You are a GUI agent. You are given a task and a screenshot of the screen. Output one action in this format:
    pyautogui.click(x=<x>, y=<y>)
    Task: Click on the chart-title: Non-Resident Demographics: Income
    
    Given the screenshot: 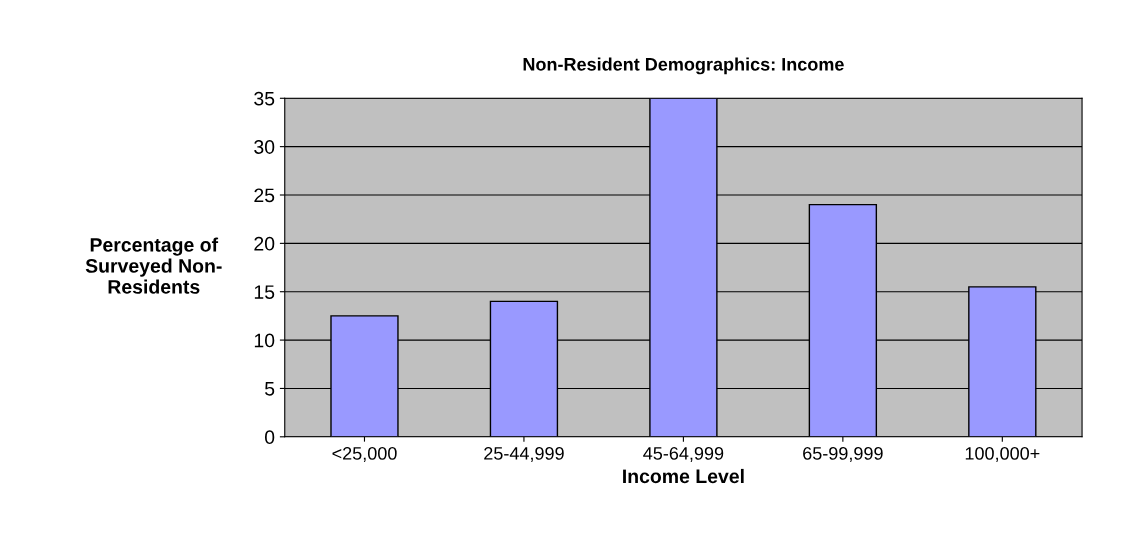 What is the action you would take?
    pyautogui.click(x=683, y=66)
    